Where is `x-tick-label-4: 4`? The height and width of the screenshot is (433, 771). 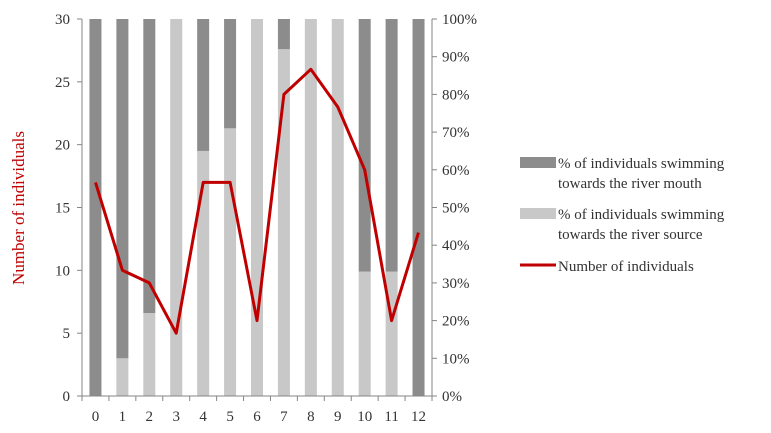 x-tick-label-4: 4 is located at coordinates (203, 417).